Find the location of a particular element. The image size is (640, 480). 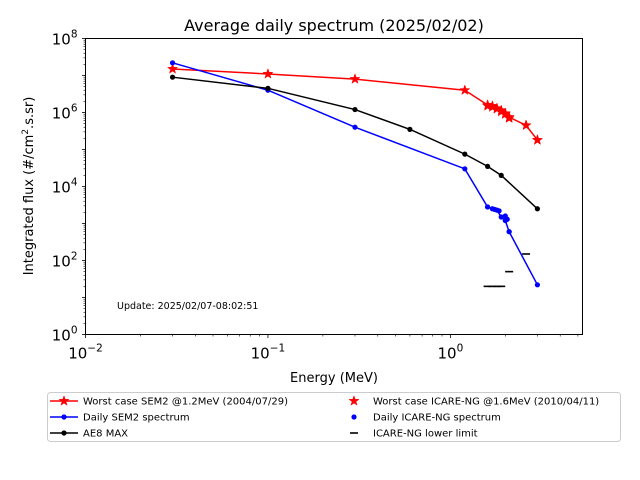

y-tick-label: 10⁸ is located at coordinates (65, 39).